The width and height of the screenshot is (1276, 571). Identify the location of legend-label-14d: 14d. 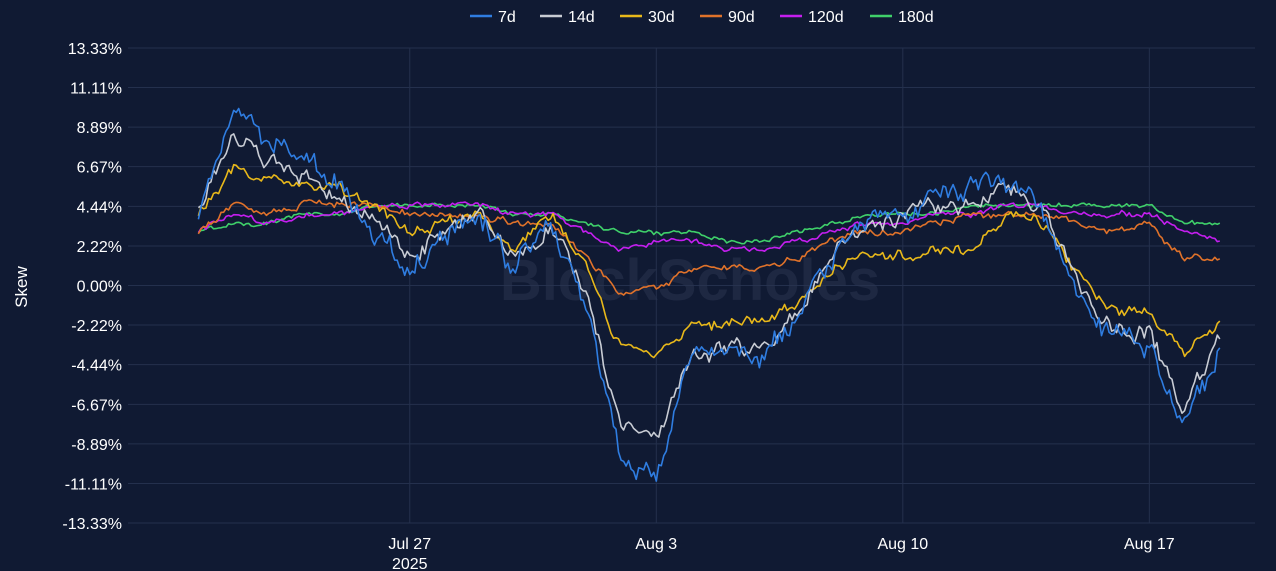
(581, 17).